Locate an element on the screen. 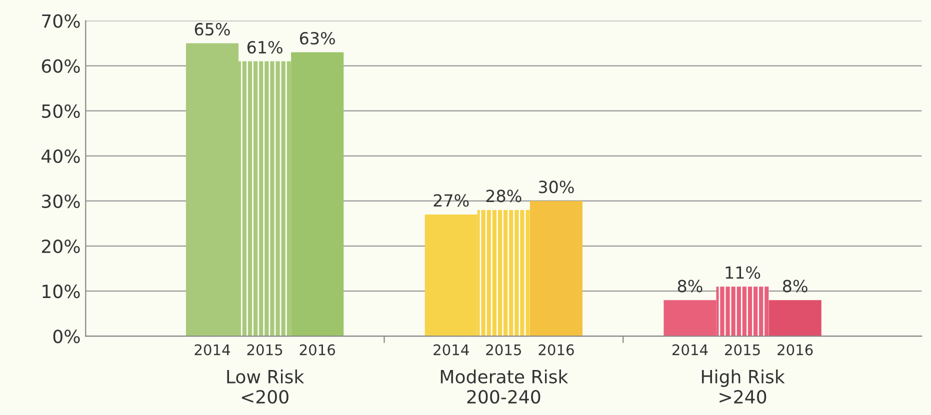 Image resolution: width=931 pixels, height=415 pixels. y-tick-label: 50% is located at coordinates (61, 111).